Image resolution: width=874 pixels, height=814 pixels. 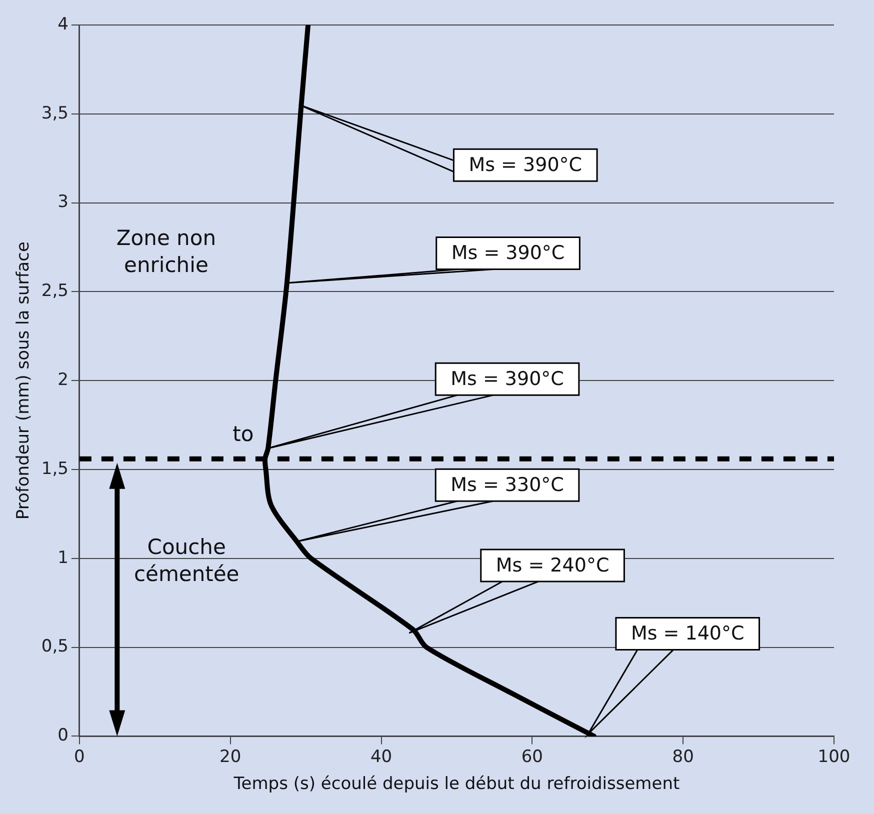 I want to click on y-tick-label: 2, so click(x=63, y=380).